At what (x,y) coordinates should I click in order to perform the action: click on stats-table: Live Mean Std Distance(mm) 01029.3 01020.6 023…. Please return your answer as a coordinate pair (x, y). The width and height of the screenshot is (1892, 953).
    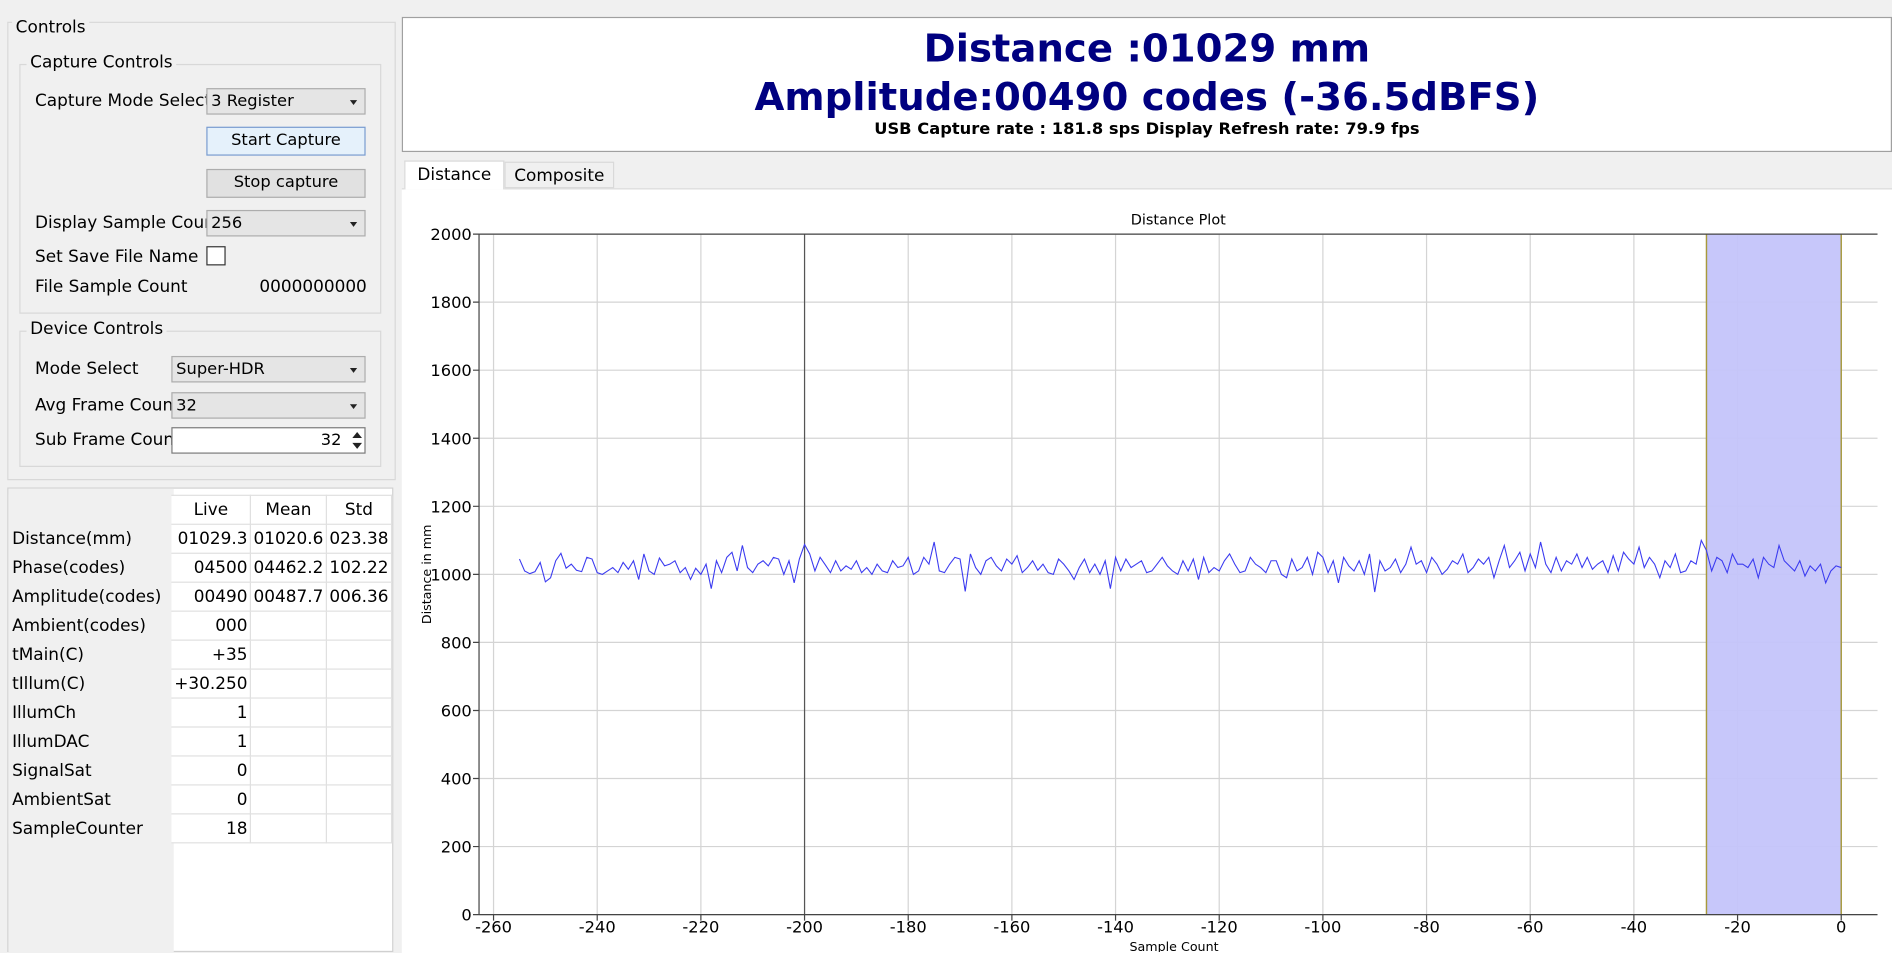
    Looking at the image, I should click on (200, 669).